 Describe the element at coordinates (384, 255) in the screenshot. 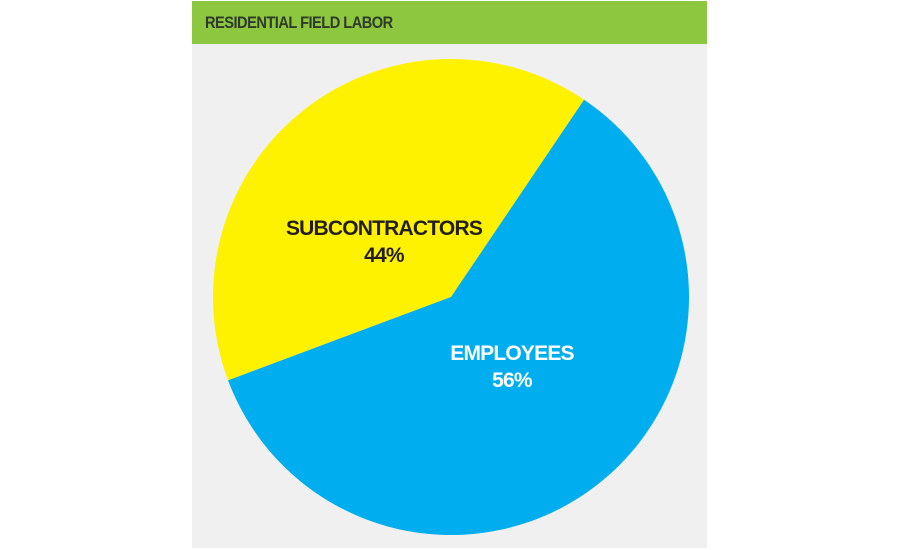

I see `subcontractors-percent: 44%` at that location.